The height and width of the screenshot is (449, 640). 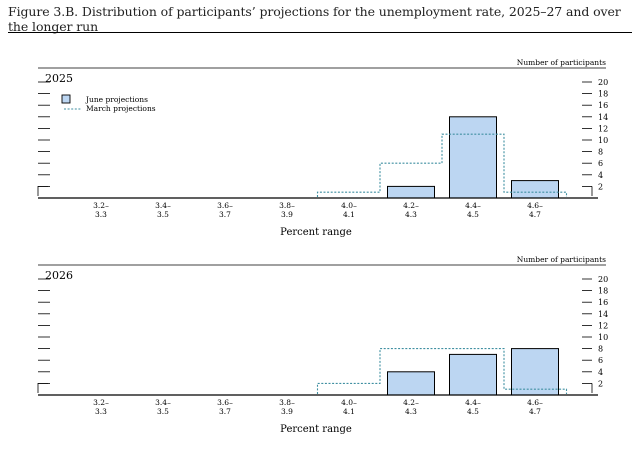 I want to click on title-rule, so click(x=320, y=32).